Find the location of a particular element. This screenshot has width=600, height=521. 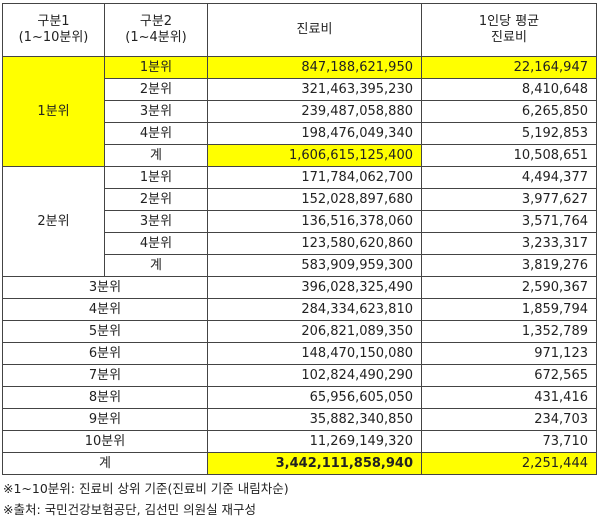

table-row: 2분위 152,028,897,680 3,977,627 is located at coordinates (300, 199).